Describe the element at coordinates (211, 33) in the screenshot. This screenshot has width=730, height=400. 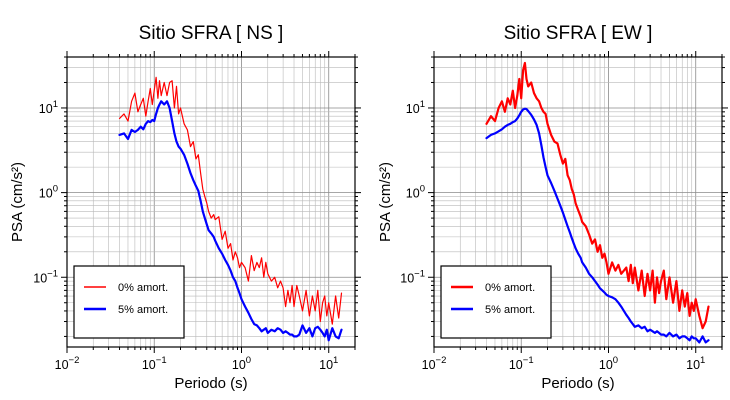
I see `chart-title: Sitio SFRA [ NS ]` at that location.